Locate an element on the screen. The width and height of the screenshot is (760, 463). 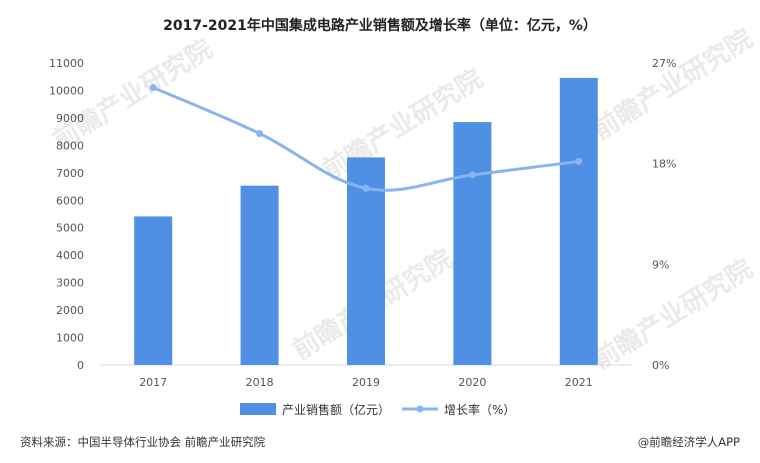
y-right-axis: 0% 9% 18% 27% is located at coordinates (664, 214).